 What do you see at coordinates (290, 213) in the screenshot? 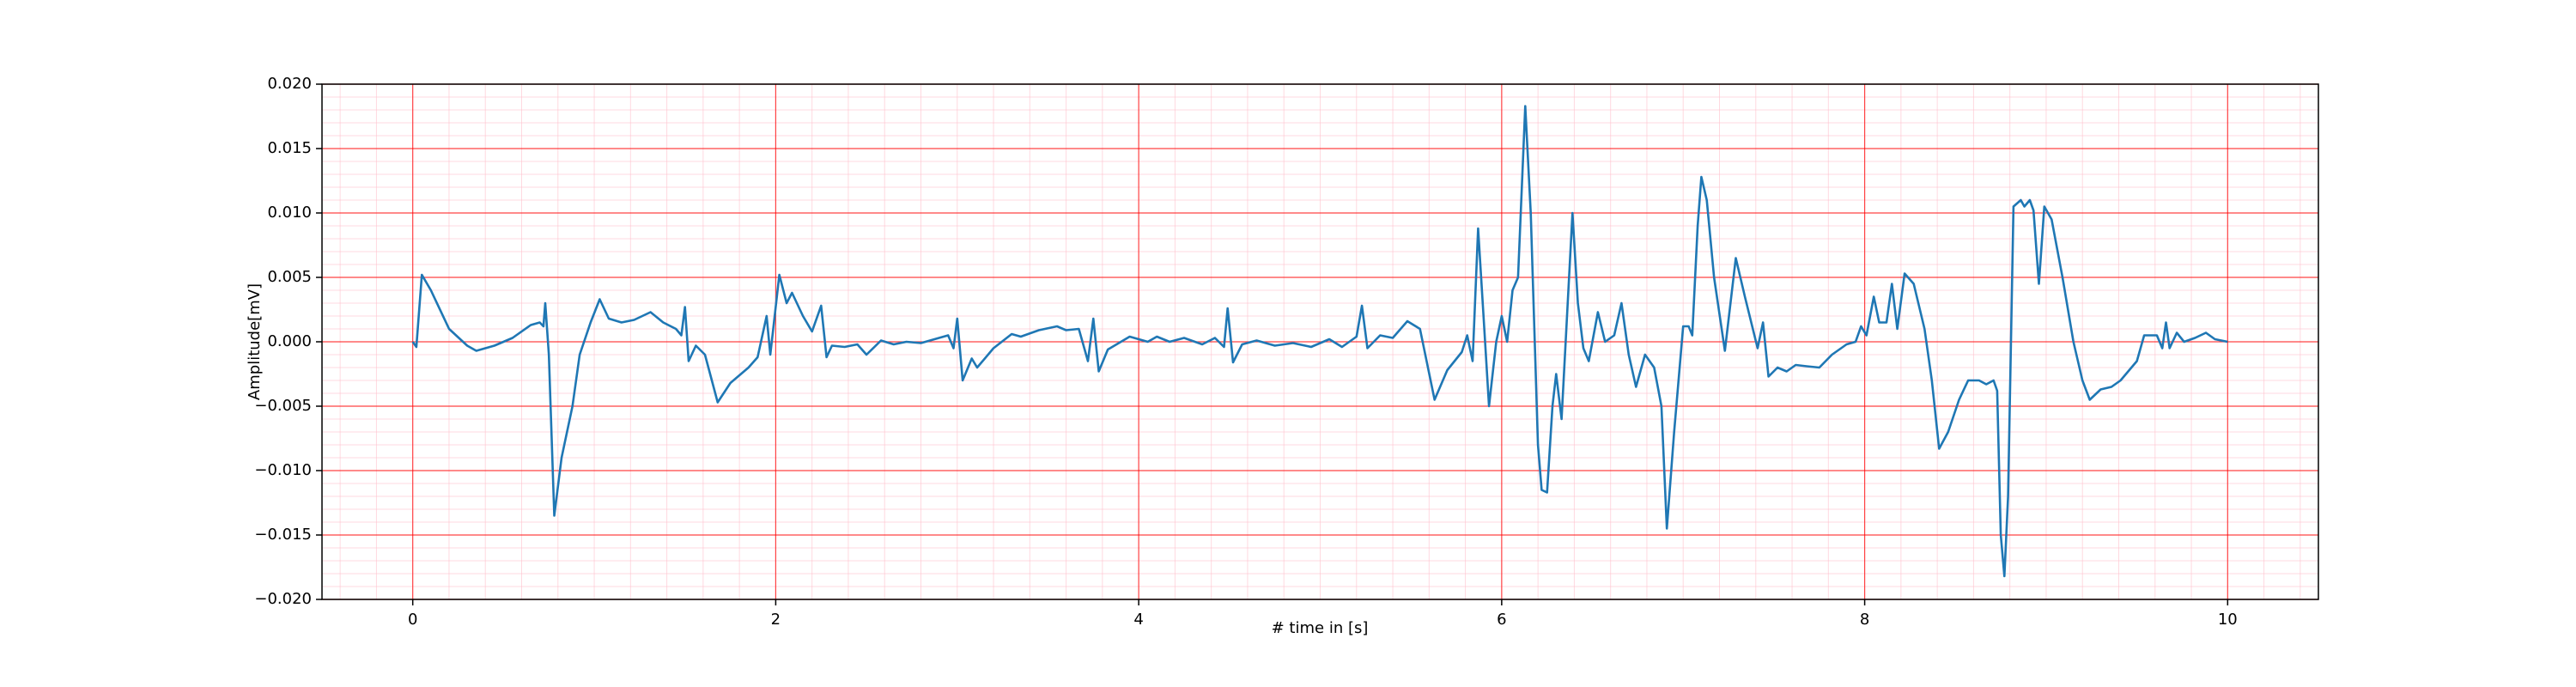
I see `y-tick-label: 0.010` at bounding box center [290, 213].